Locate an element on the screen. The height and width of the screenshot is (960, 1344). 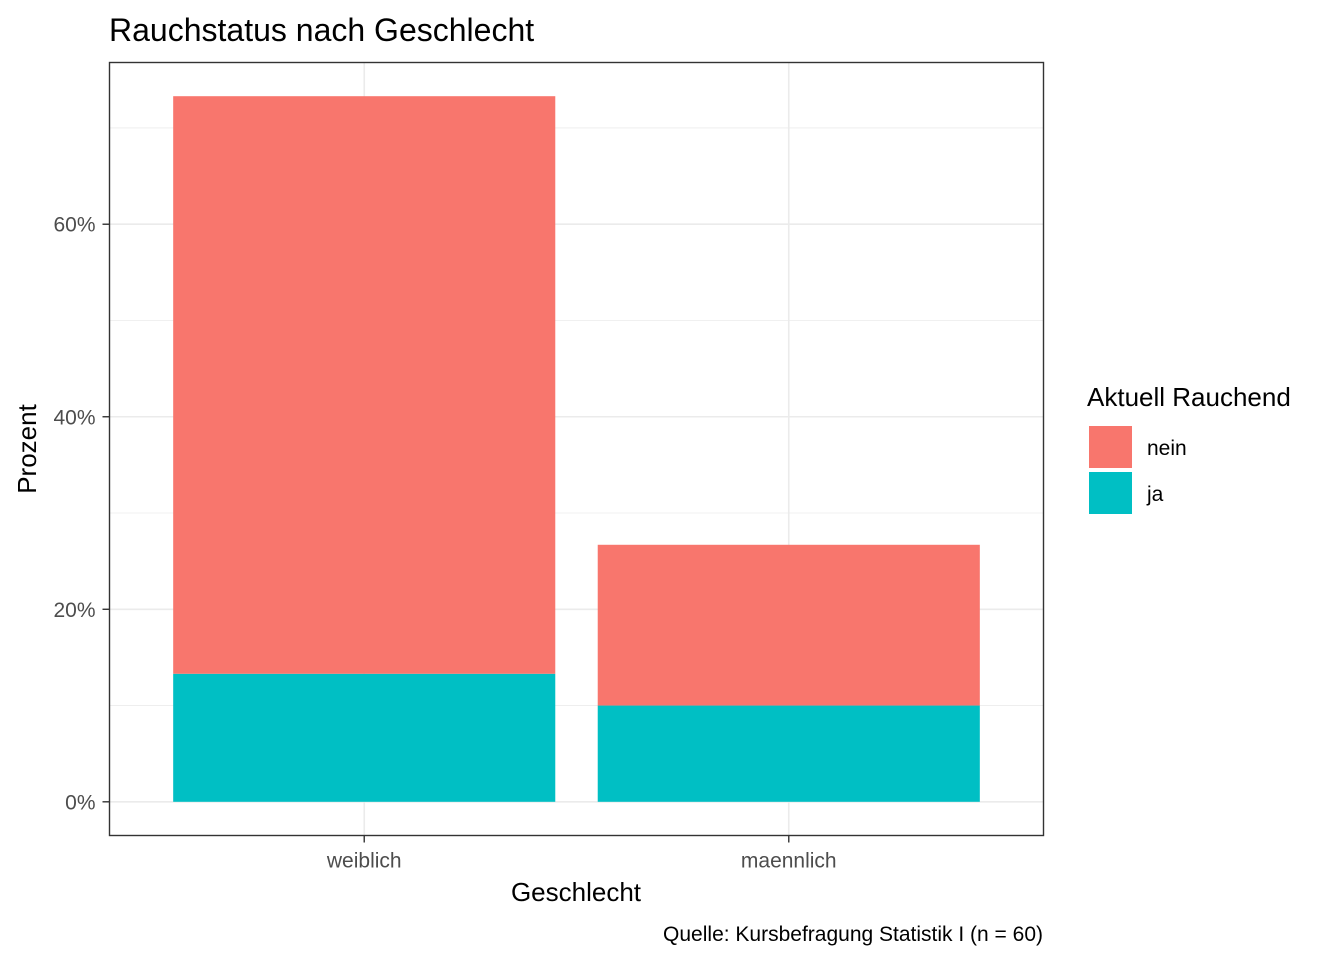
bar-maennlich-ja is located at coordinates (788, 753).